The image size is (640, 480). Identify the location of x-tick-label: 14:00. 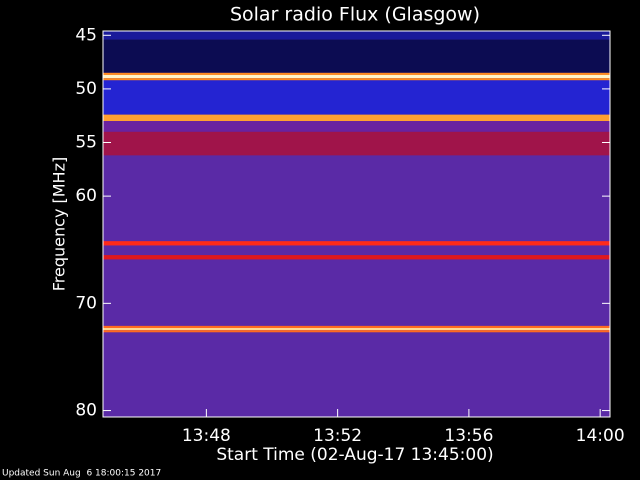
(600, 436).